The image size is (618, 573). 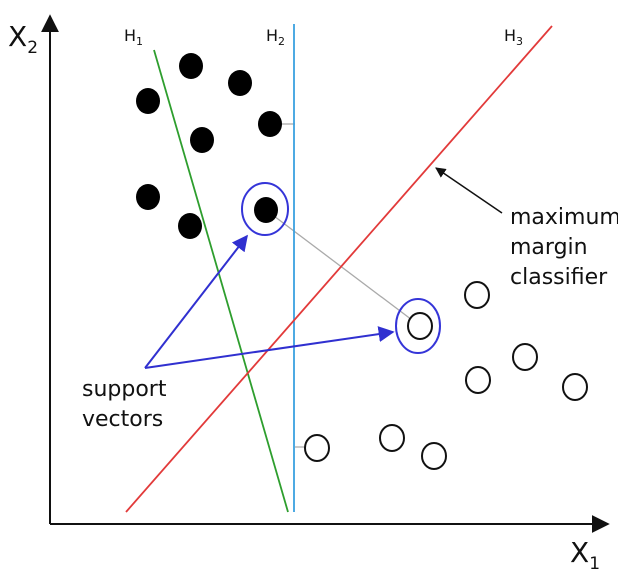 I want to click on support-vector-ring-lower, so click(x=418, y=326).